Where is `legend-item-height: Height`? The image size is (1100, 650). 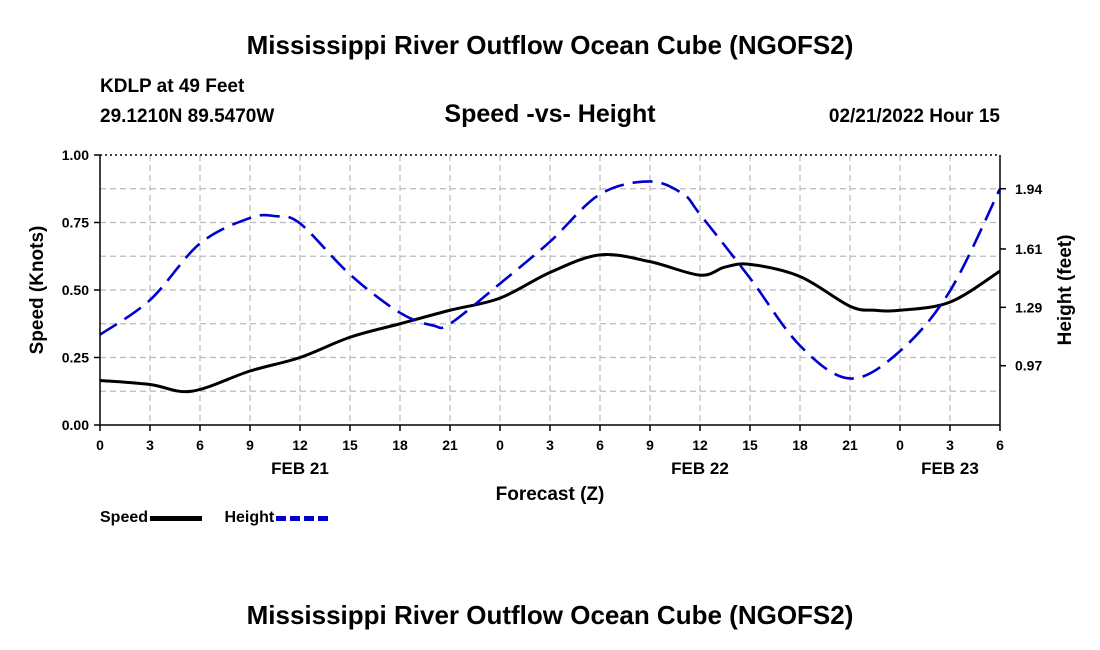
legend-item-height: Height is located at coordinates (276, 518).